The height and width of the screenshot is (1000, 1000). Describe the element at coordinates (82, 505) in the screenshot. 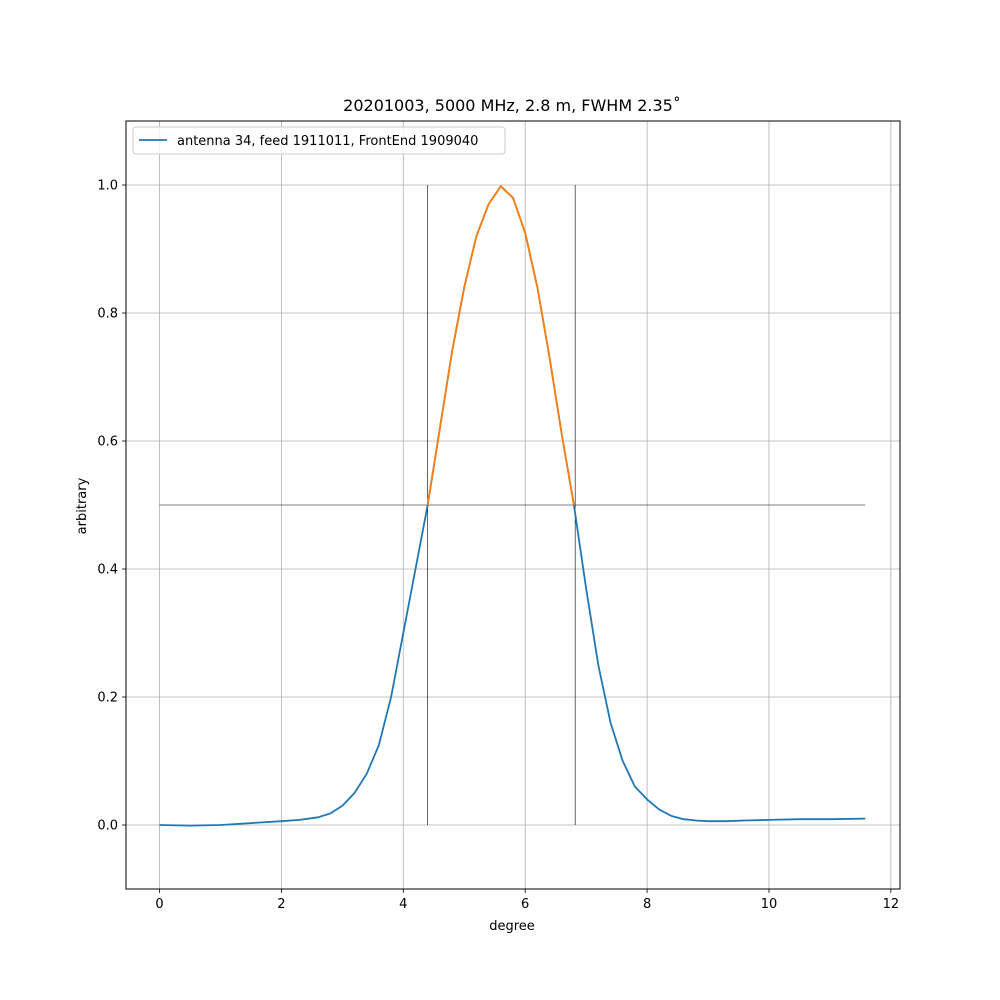

I see `y-axis-label: arbitrary` at that location.